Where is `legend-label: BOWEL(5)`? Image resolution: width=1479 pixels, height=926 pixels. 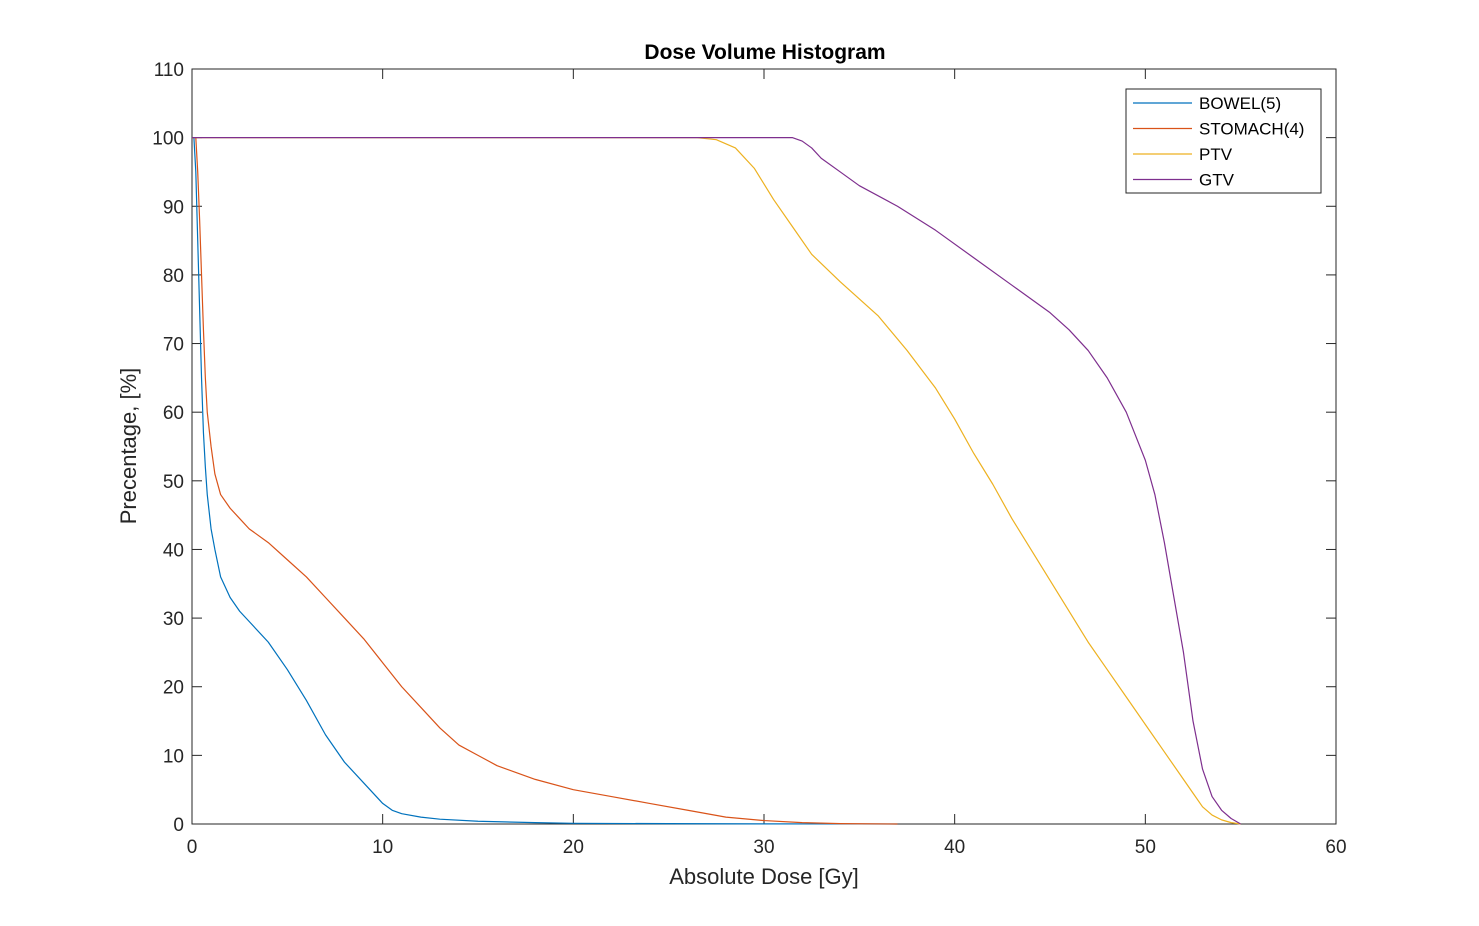 legend-label: BOWEL(5) is located at coordinates (1240, 103).